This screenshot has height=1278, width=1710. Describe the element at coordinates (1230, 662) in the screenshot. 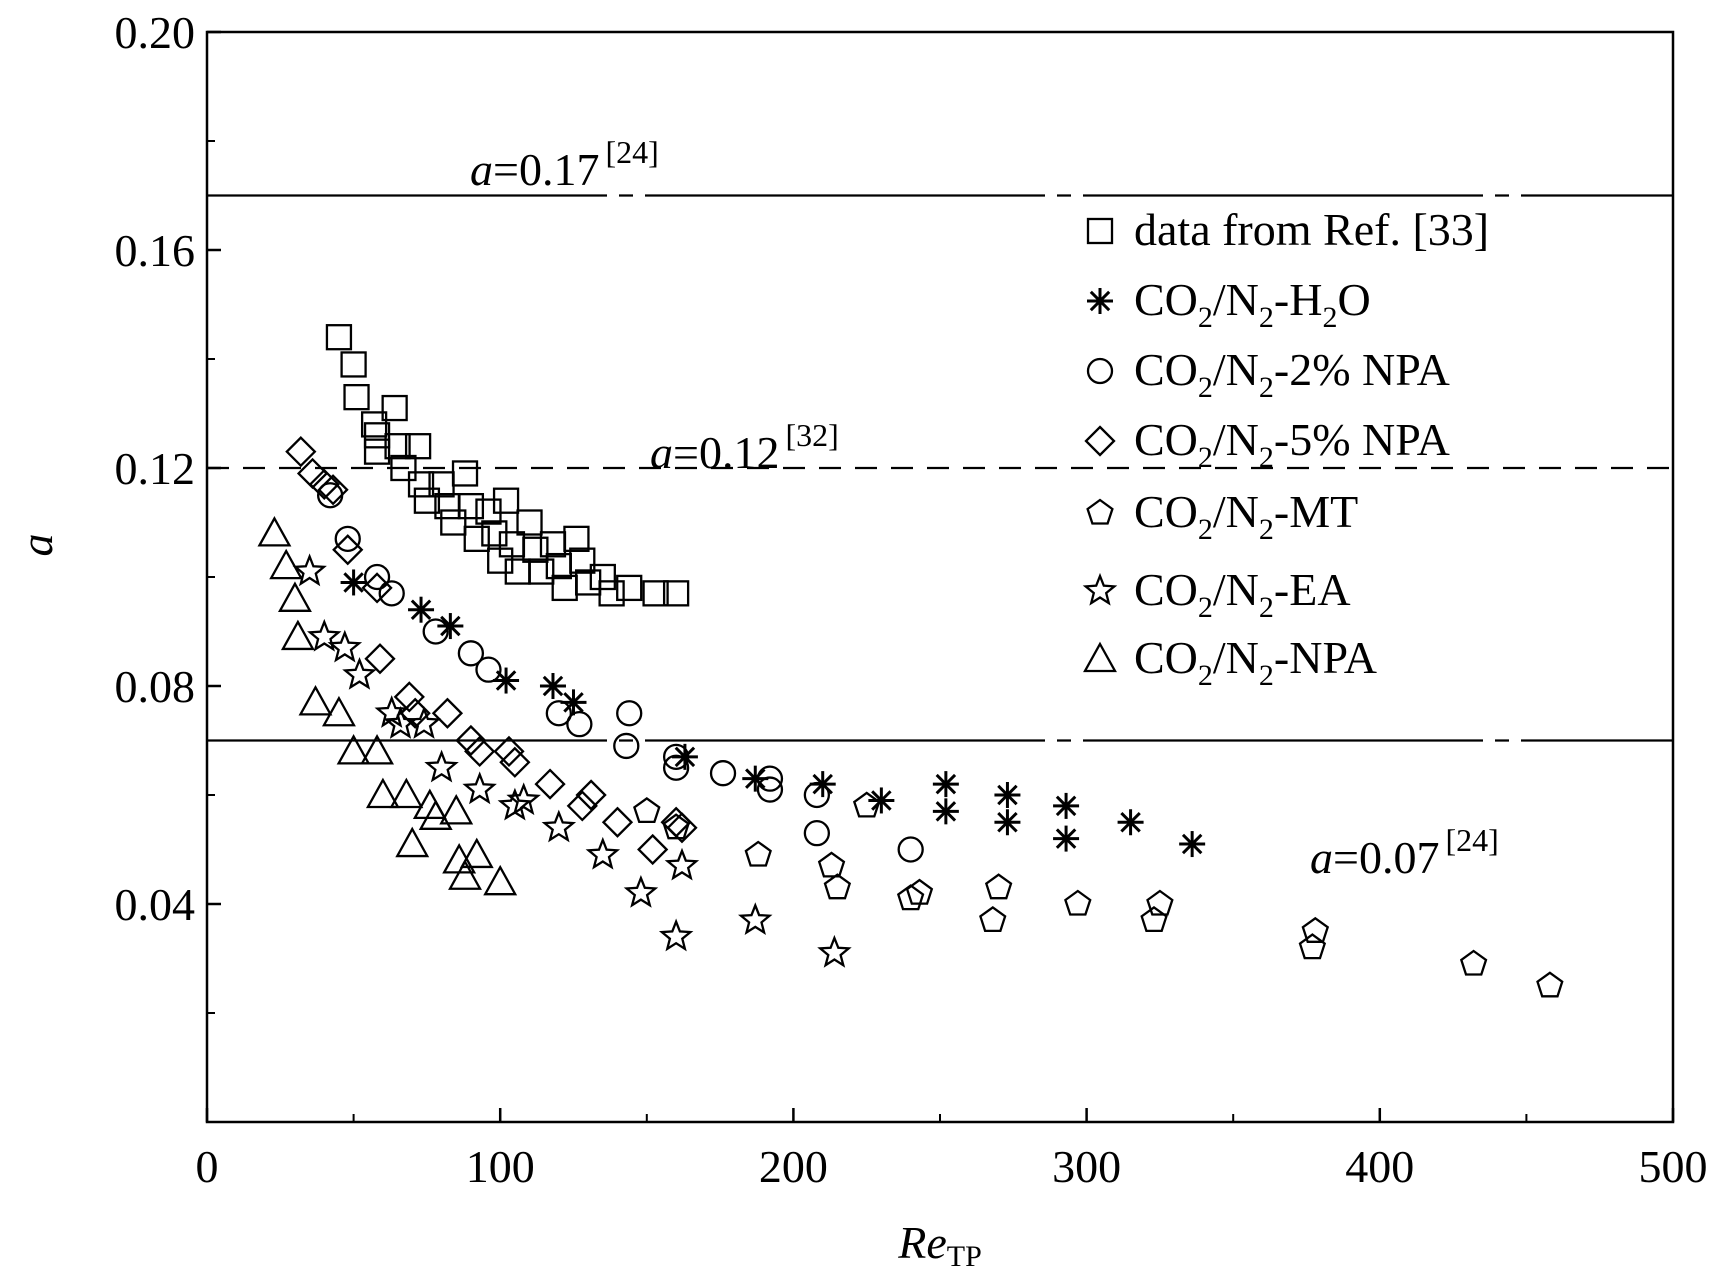

I see `legend-item: CO2/N2-NPA` at that location.